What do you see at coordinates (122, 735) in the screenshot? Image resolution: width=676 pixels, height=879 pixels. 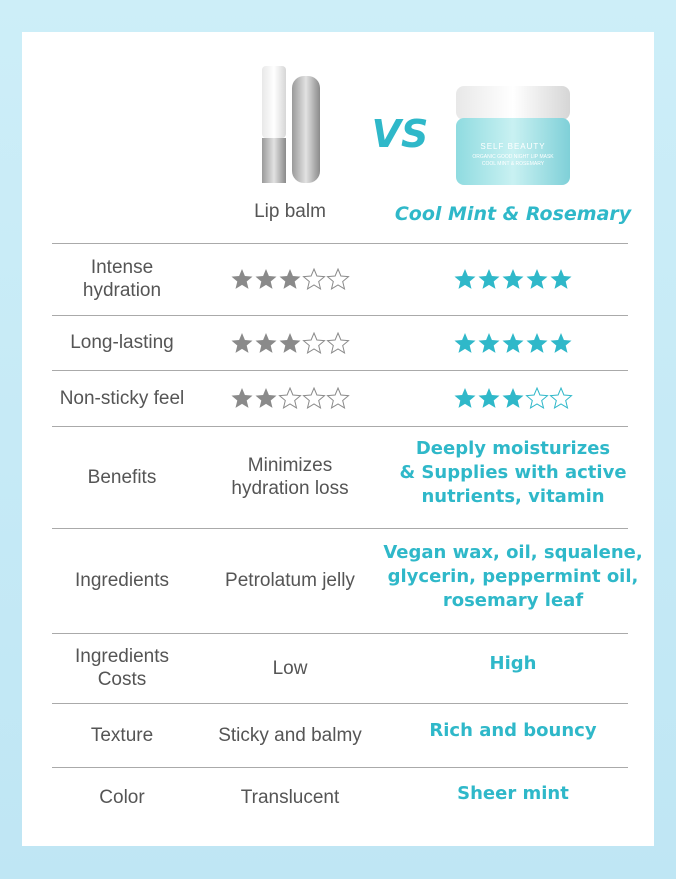 I see `row-label: Texture` at bounding box center [122, 735].